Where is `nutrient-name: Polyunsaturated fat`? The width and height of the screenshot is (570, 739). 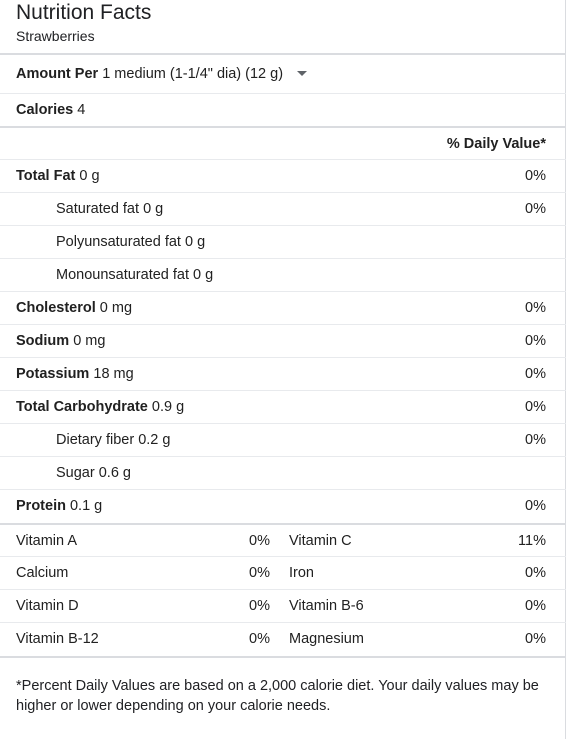
nutrient-name: Polyunsaturated fat is located at coordinates (118, 242).